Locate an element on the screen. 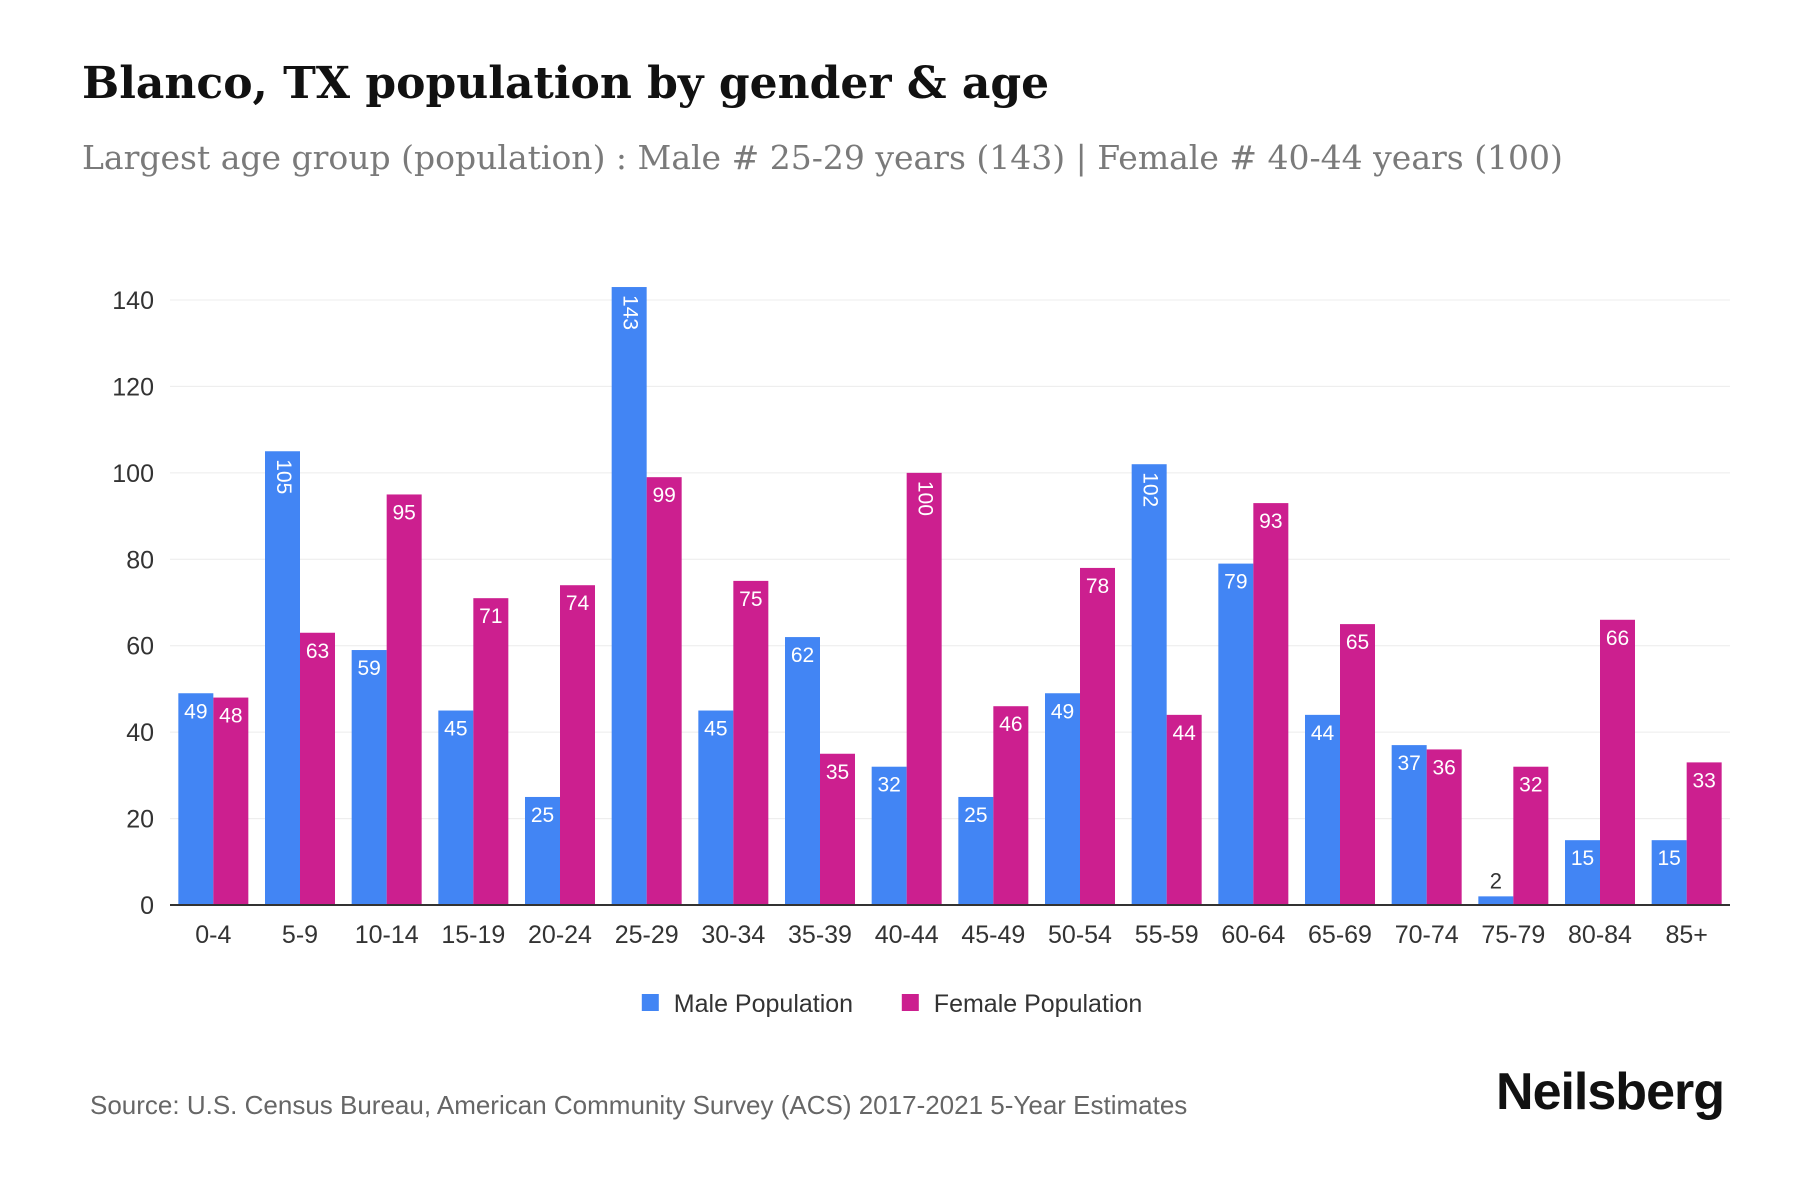 Image resolution: width=1800 pixels, height=1200 pixels. data-label: 95 is located at coordinates (403, 512).